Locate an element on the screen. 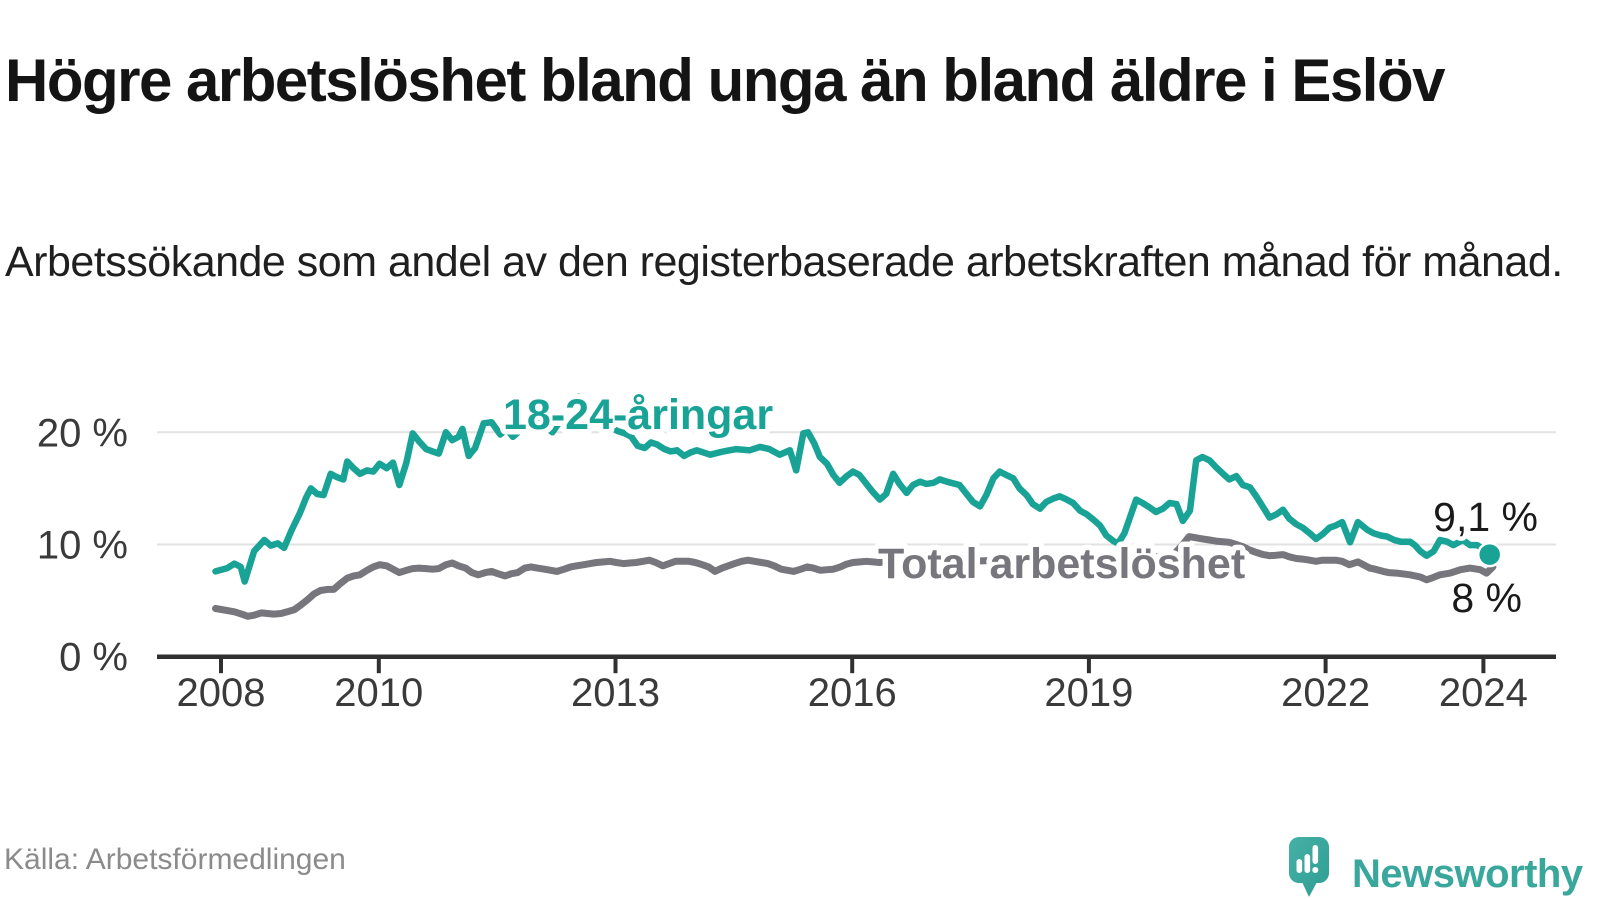  x-tick-label: 2008 is located at coordinates (221, 693).